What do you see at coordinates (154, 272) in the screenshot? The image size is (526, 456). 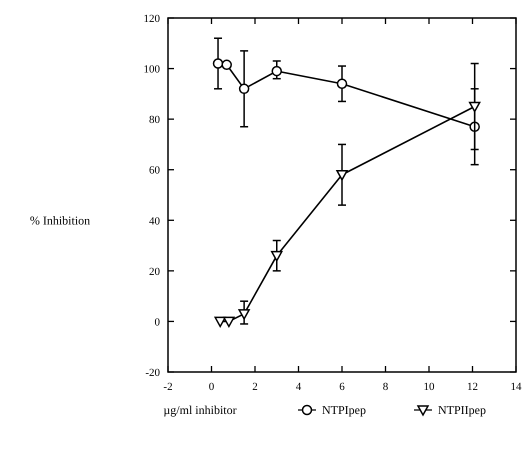 I see `y-tick-label: 20` at bounding box center [154, 272].